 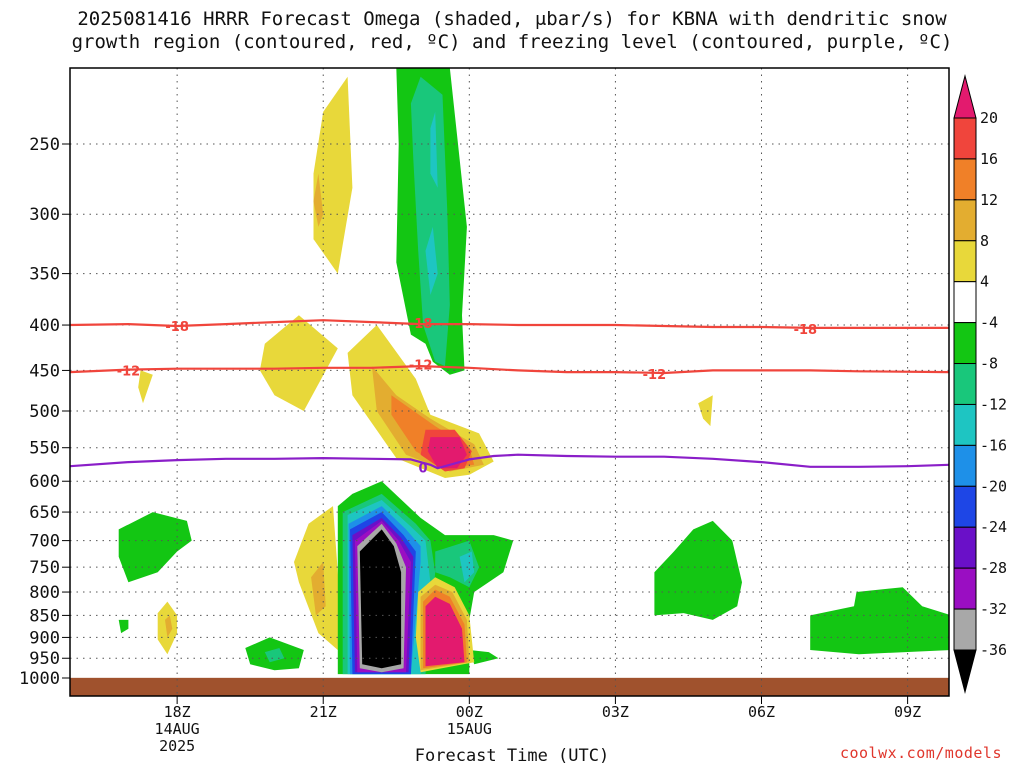 I want to click on y-tick-label: 550, so click(x=44, y=449).